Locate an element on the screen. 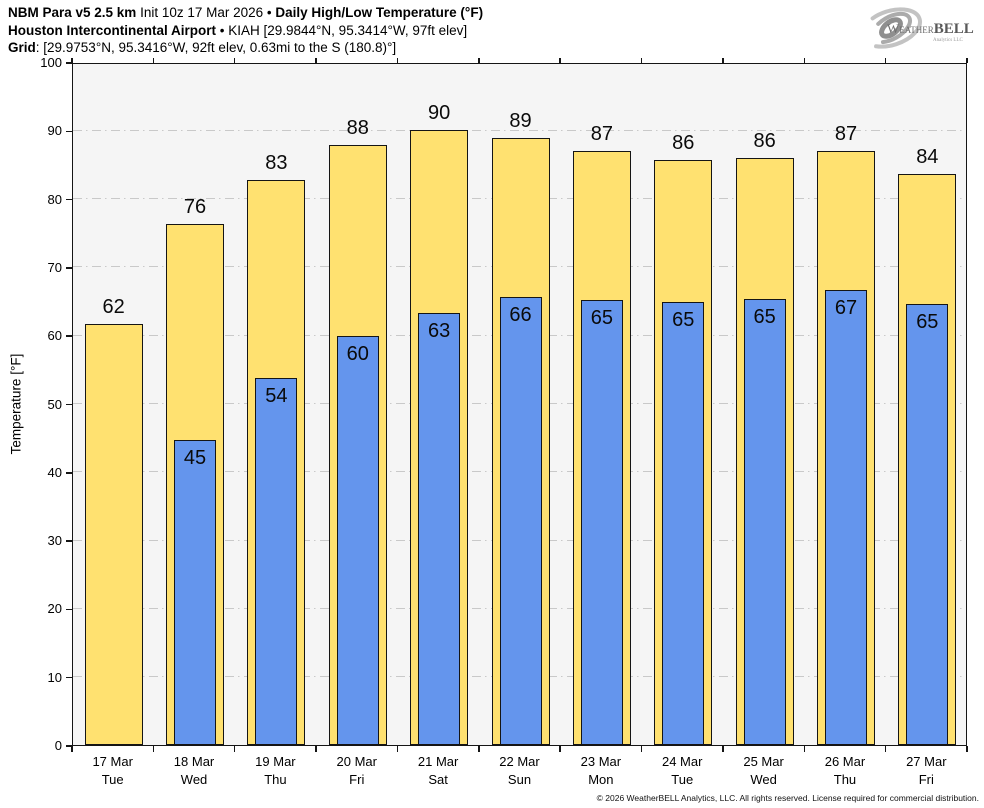 The height and width of the screenshot is (808, 984). x-label-date: 21 Mar is located at coordinates (438, 761).